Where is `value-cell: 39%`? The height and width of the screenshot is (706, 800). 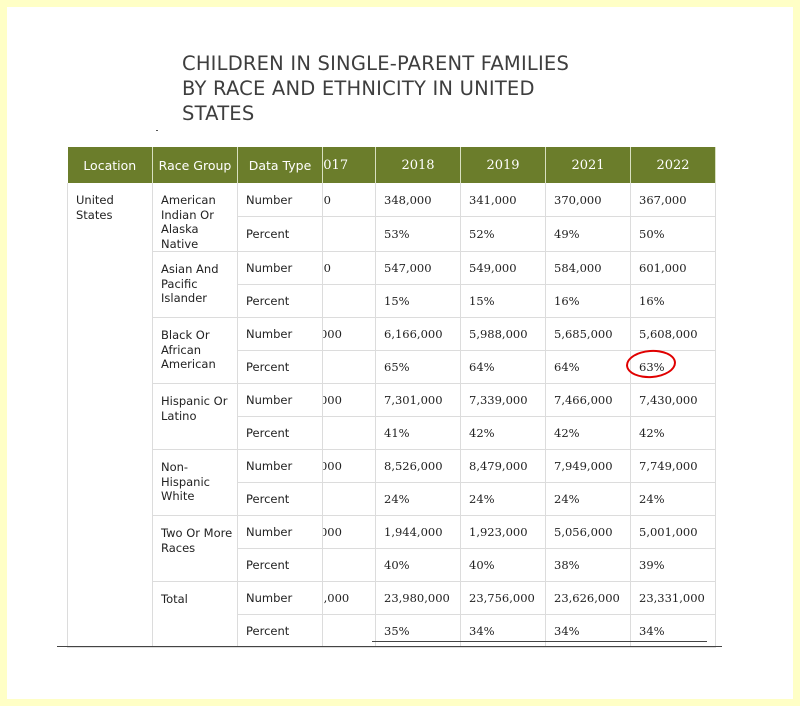
value-cell: 39% is located at coordinates (673, 565).